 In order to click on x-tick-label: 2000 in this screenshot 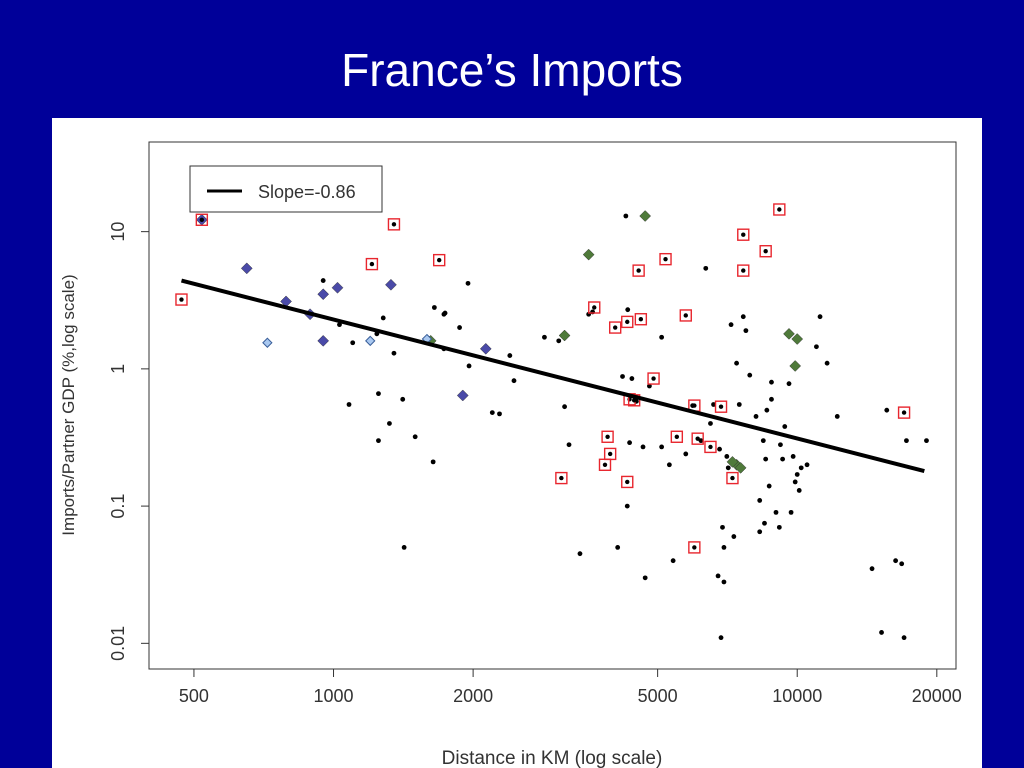, I will do `click(473, 696)`.